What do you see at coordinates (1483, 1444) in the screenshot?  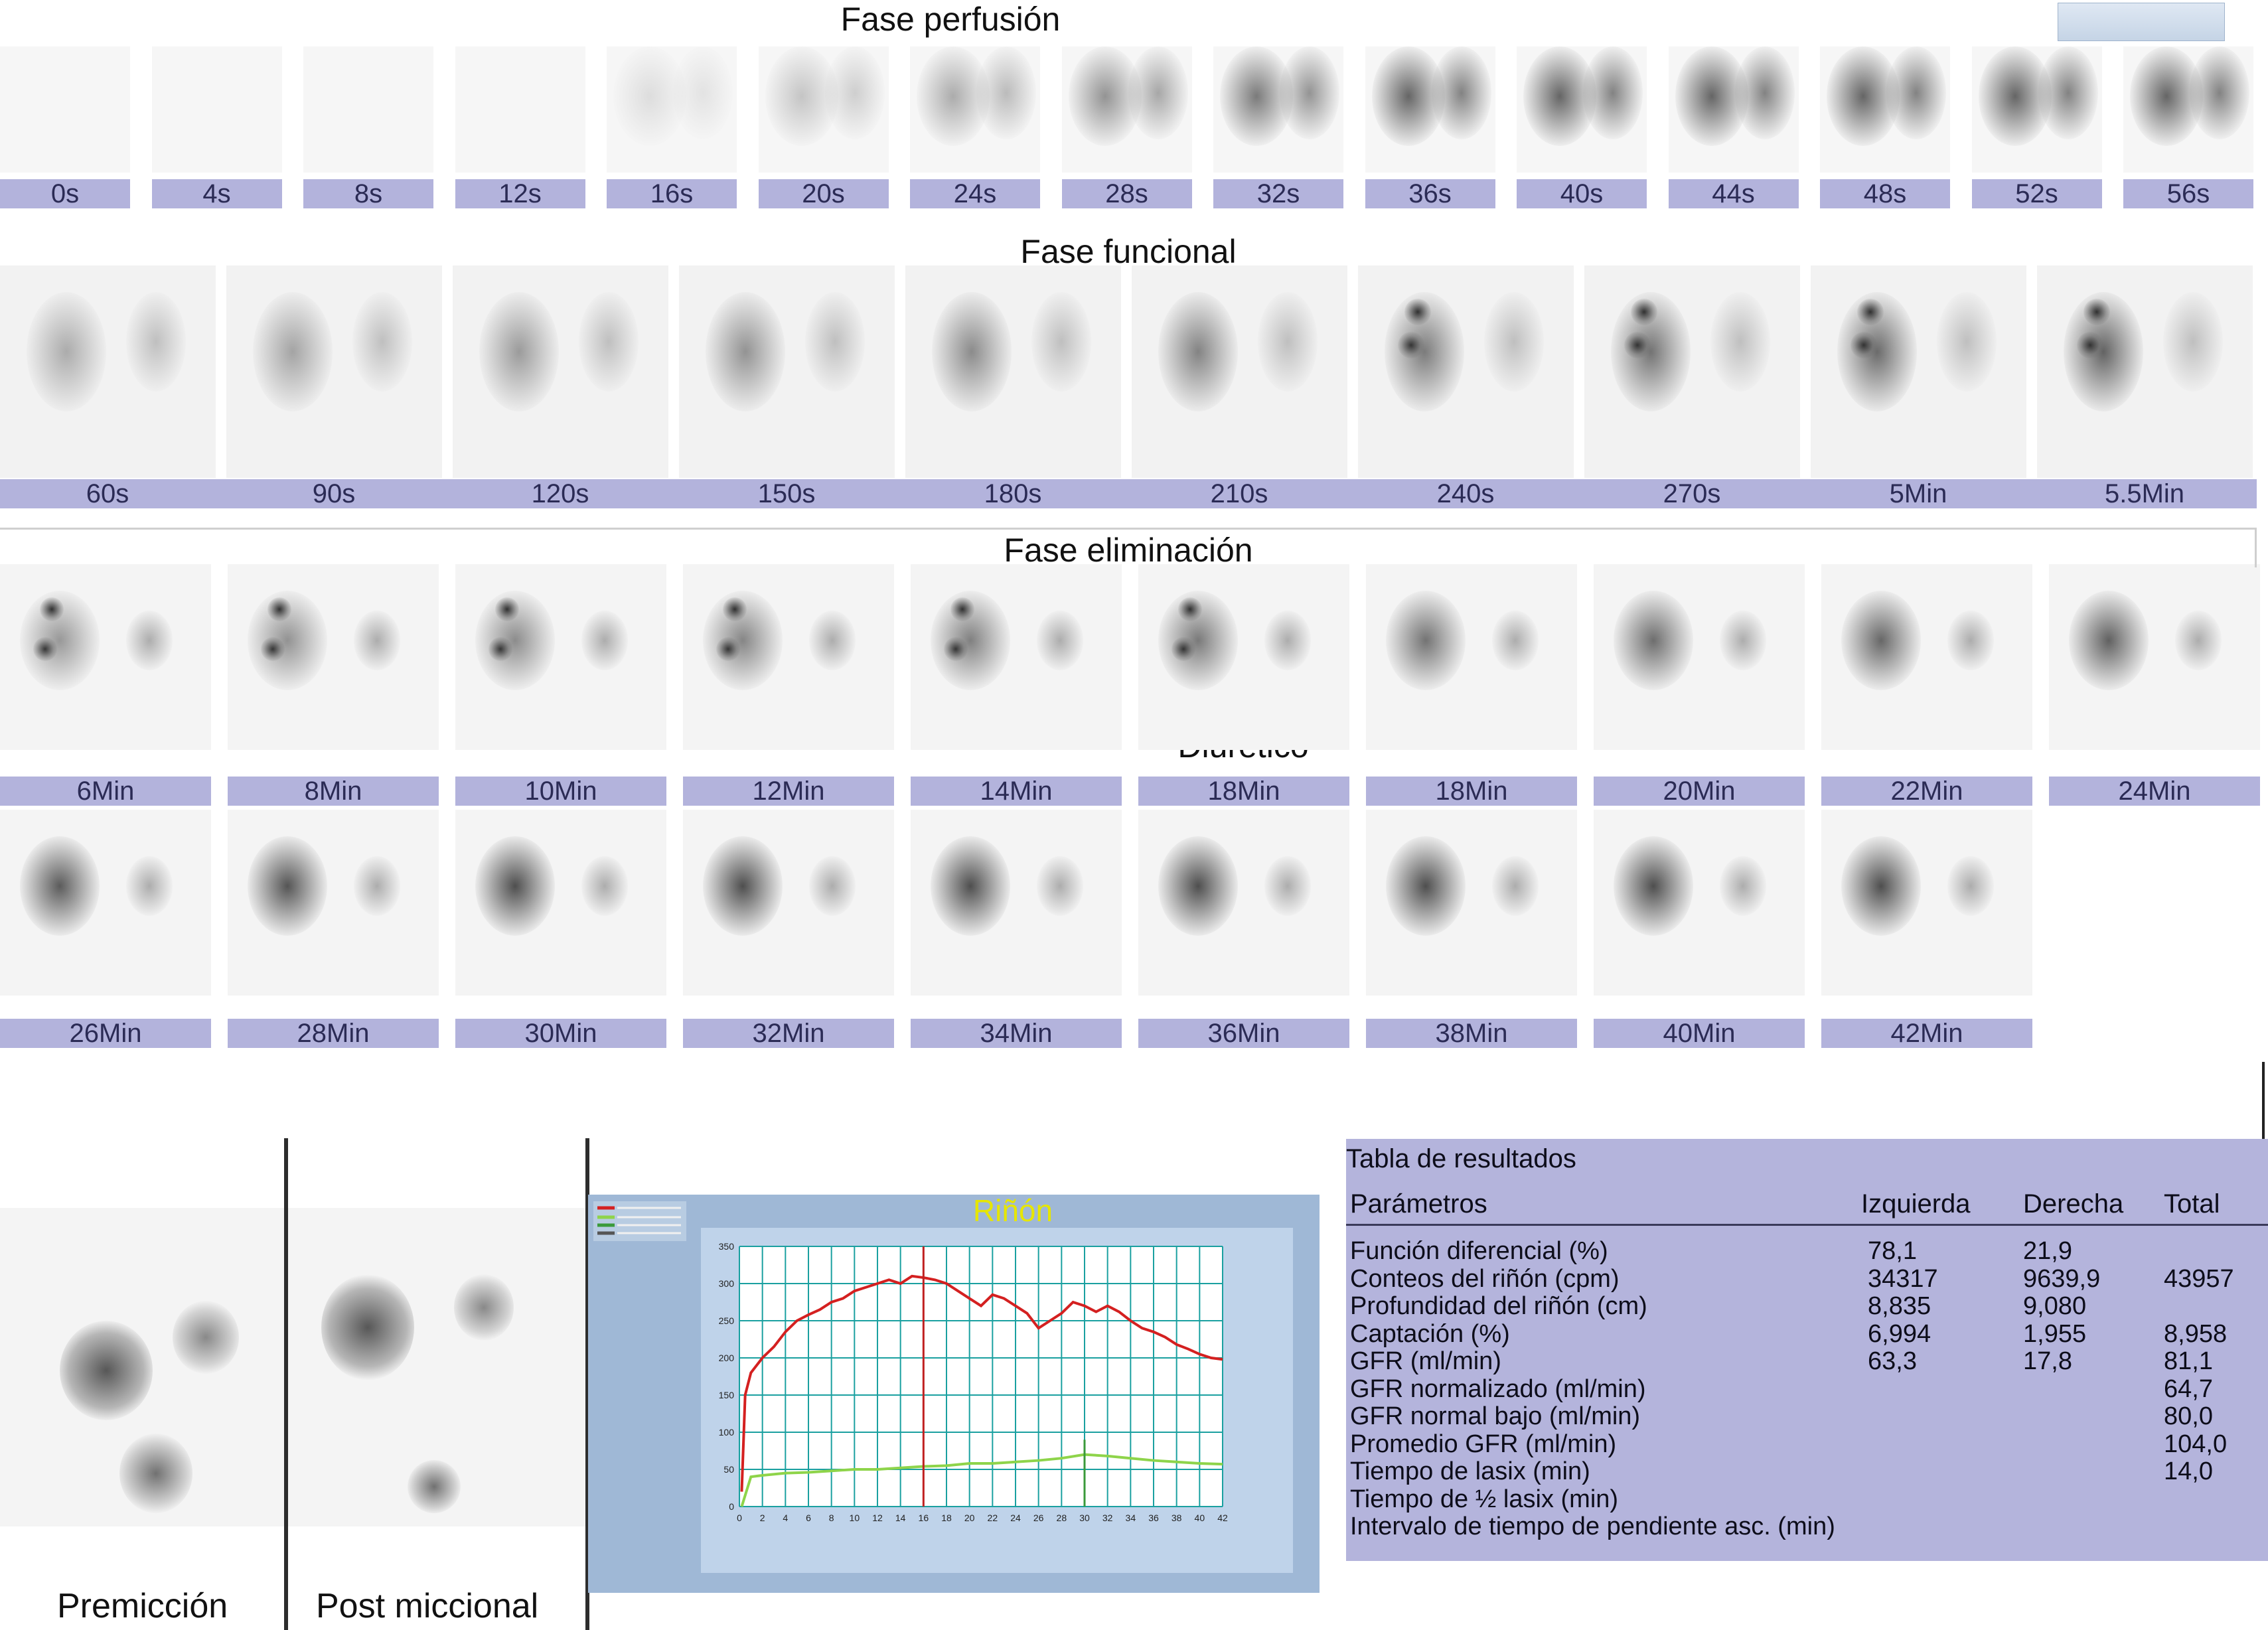 I see `result-parameter: Promedio GFR (ml/min)` at bounding box center [1483, 1444].